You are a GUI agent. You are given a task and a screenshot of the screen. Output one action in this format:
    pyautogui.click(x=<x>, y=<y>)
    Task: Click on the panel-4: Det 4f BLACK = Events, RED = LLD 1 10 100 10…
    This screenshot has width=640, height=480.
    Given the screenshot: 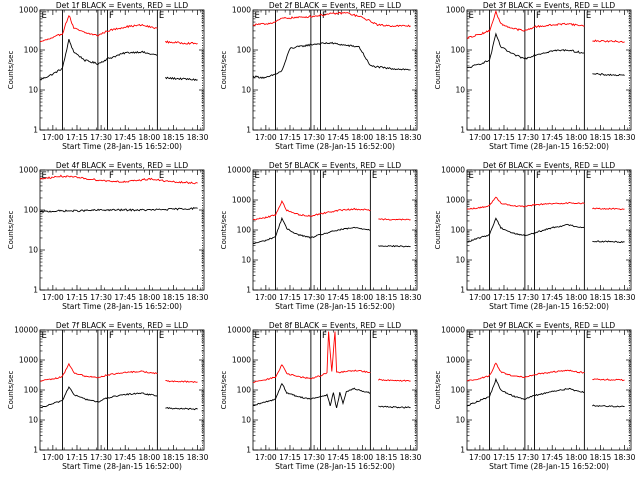 What is the action you would take?
    pyautogui.click(x=108, y=236)
    